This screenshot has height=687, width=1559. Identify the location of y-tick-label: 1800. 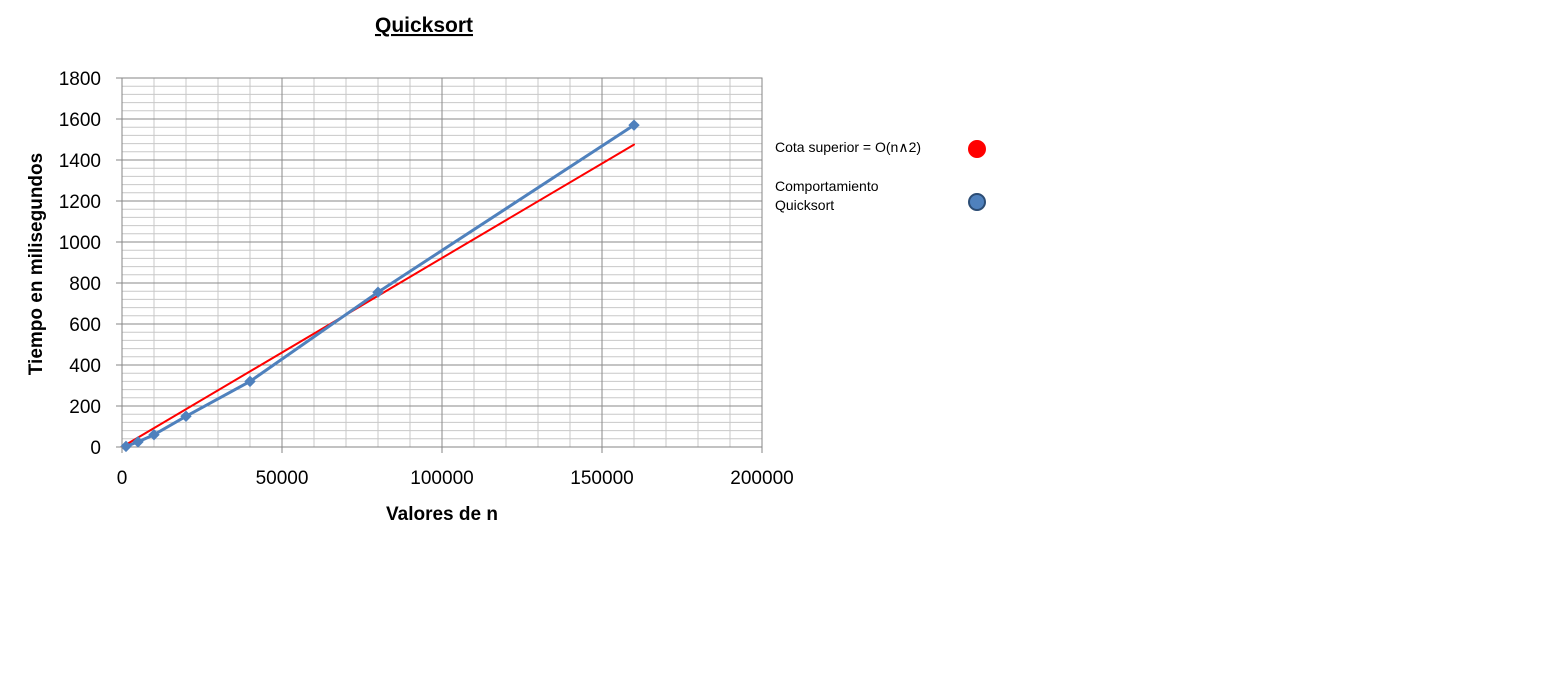
(80, 79).